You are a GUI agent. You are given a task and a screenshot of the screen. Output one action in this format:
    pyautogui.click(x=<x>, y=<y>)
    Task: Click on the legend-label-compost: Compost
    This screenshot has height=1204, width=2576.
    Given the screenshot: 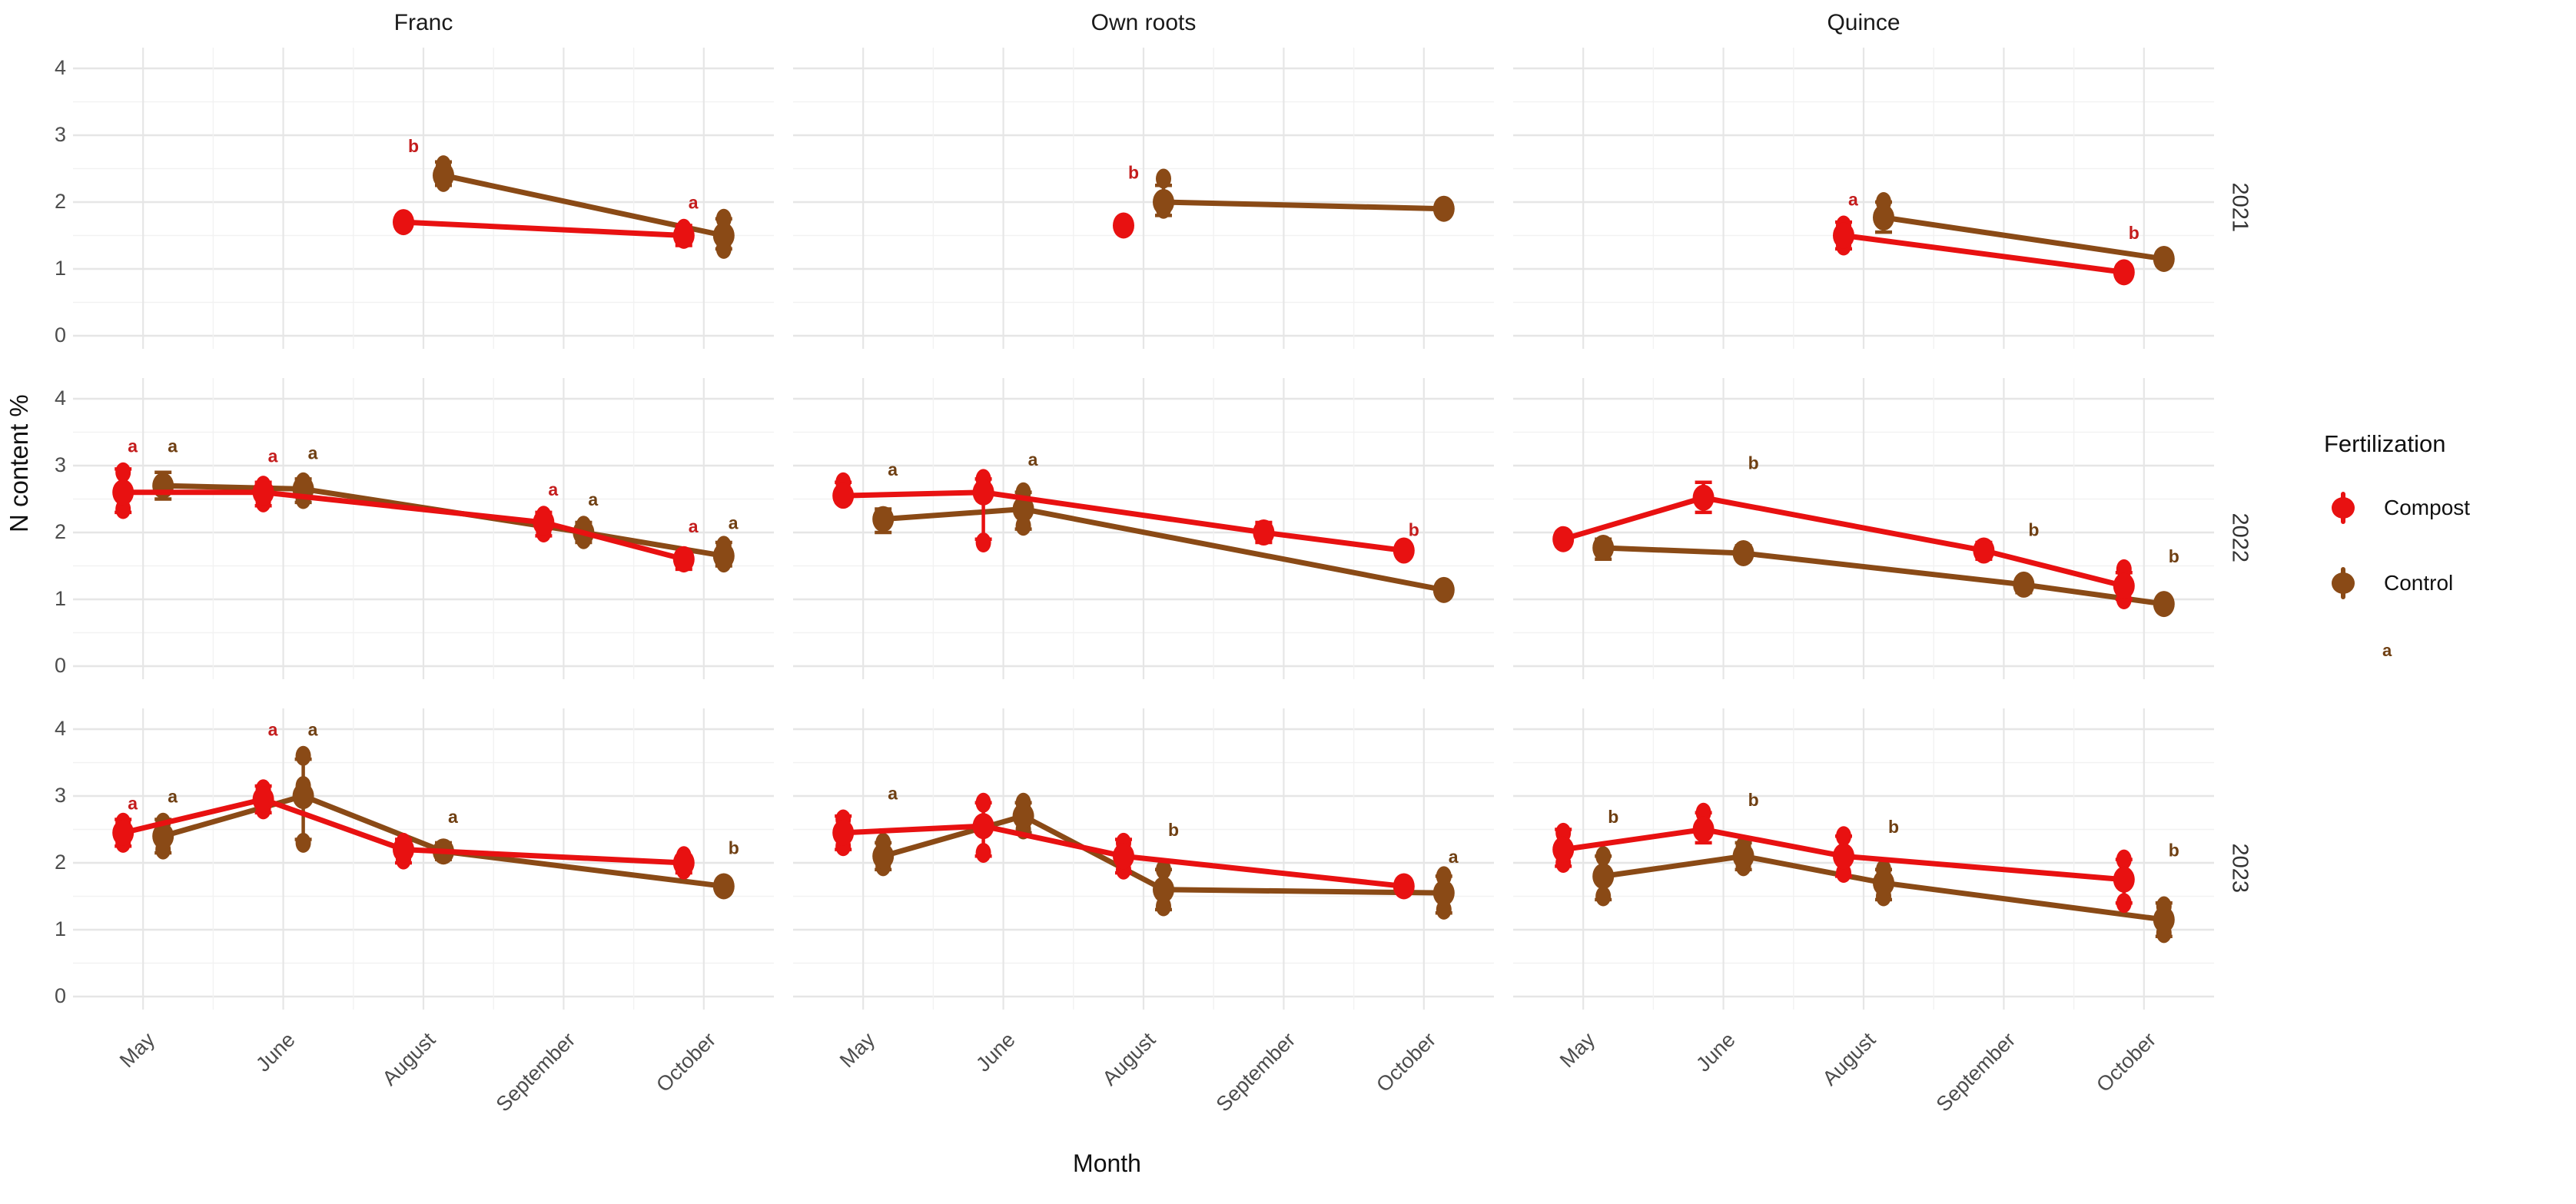 What is the action you would take?
    pyautogui.click(x=2427, y=508)
    